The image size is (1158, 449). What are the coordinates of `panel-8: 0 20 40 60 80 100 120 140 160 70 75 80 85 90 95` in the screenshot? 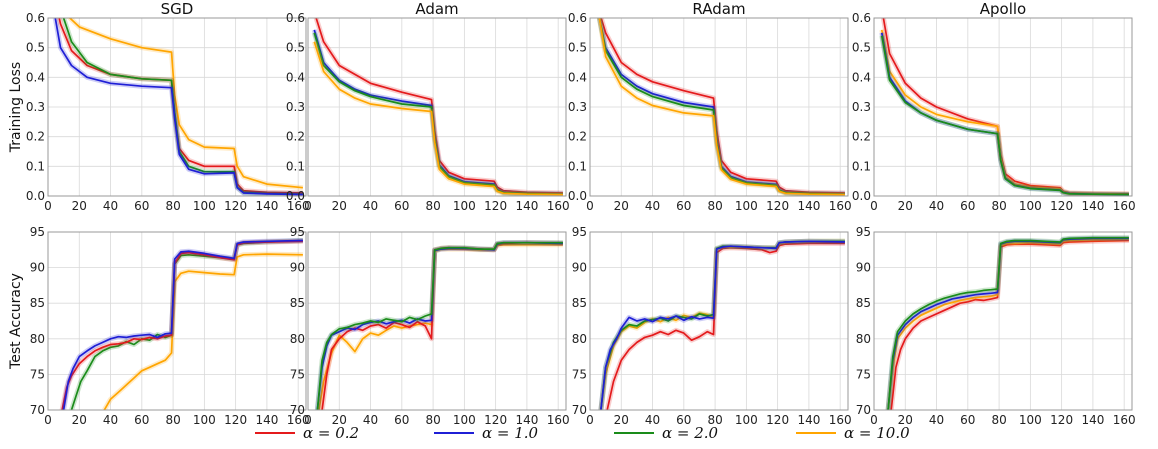 It's located at (996, 326).